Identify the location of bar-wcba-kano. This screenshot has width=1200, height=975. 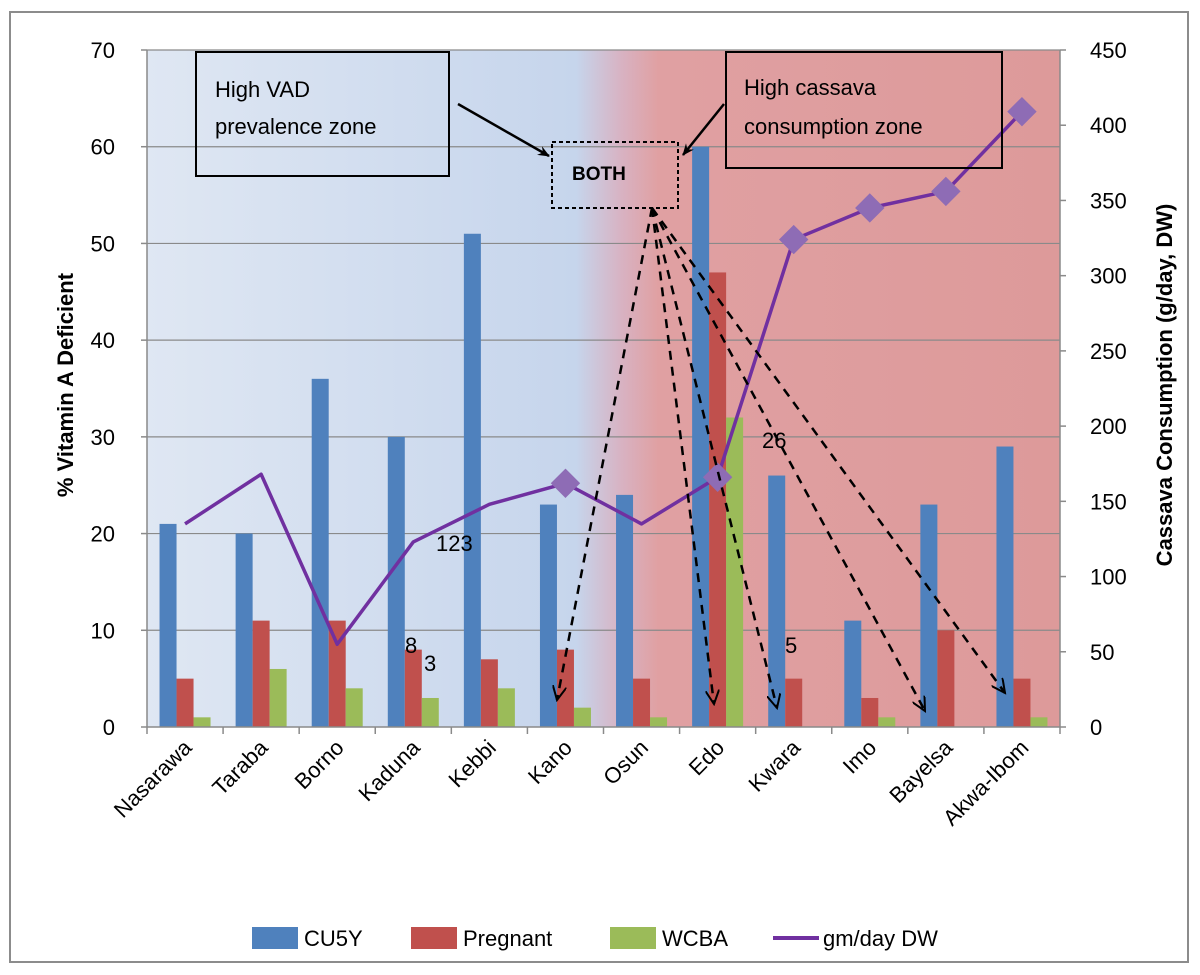
(582, 717).